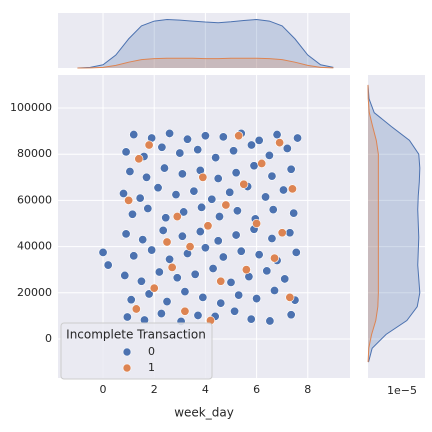 This screenshot has height=432, width=432. What do you see at coordinates (154, 389) in the screenshot?
I see `x-tick-label: 2` at bounding box center [154, 389].